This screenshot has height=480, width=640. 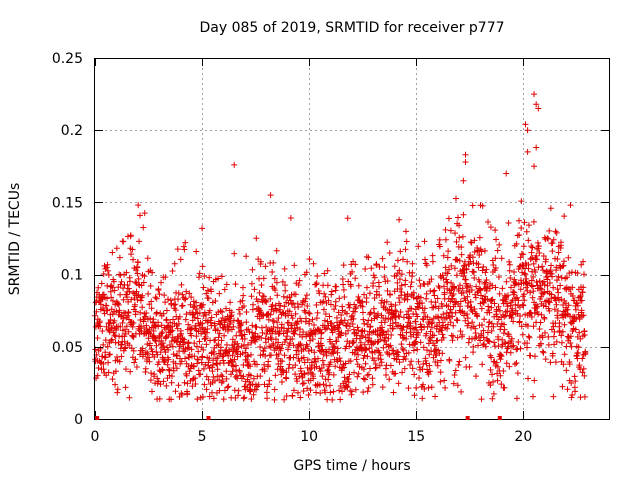 I want to click on x-tick-label: 10, so click(x=309, y=437).